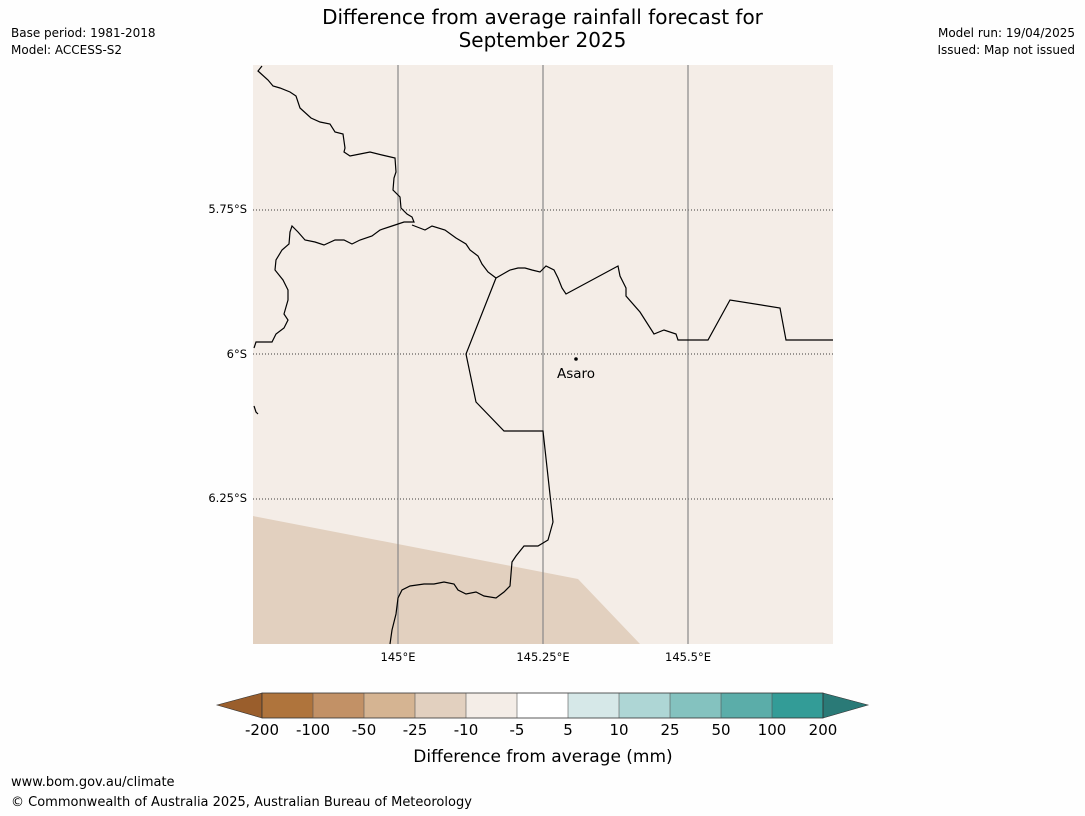 The height and width of the screenshot is (816, 1085). What do you see at coordinates (67, 50) in the screenshot?
I see `model-name: Model: ACCESS-S2` at bounding box center [67, 50].